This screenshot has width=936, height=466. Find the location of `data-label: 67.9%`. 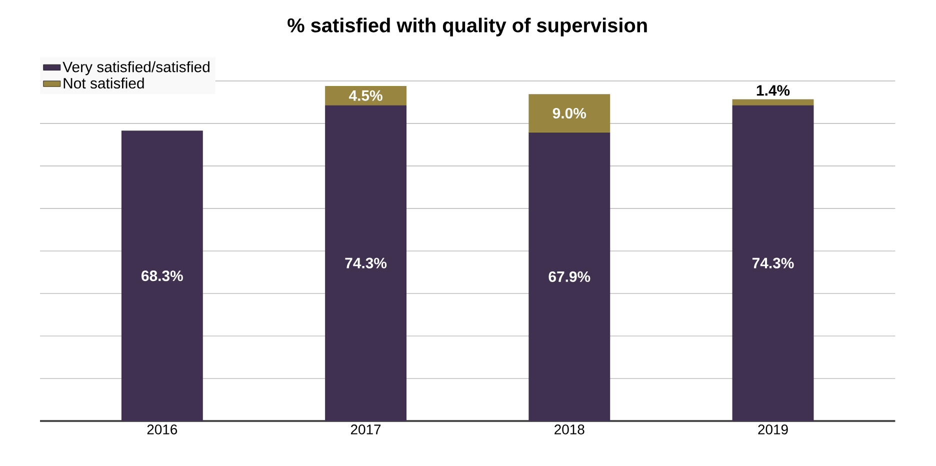

data-label: 67.9% is located at coordinates (569, 276).